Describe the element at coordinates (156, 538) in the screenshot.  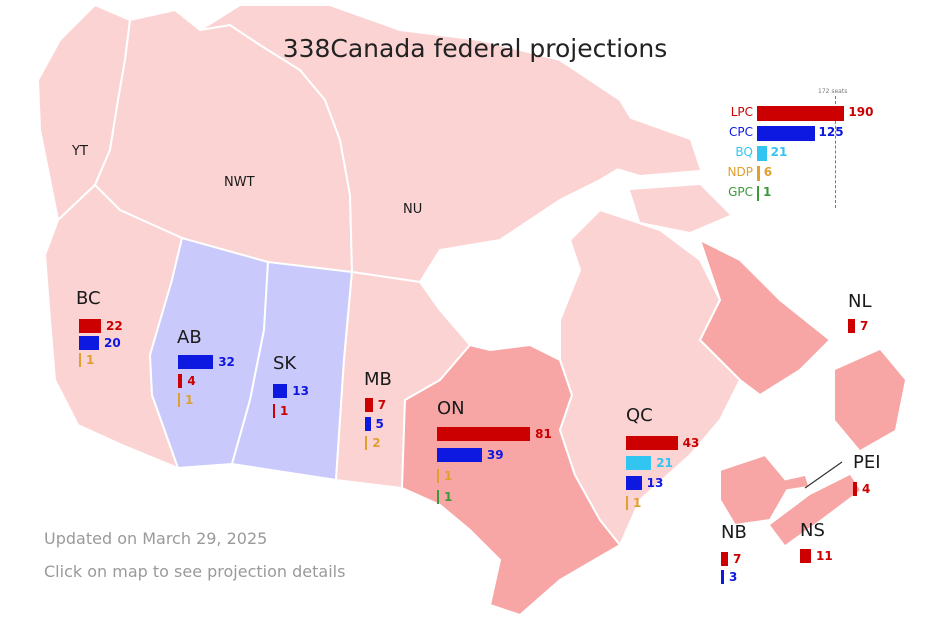
I see `updated-date-text: Updated on March 29, 2025` at that location.